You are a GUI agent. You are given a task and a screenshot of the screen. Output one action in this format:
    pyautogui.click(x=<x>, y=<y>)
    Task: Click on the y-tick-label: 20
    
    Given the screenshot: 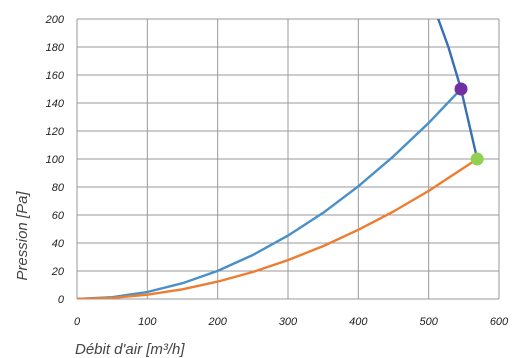 What is the action you would take?
    pyautogui.click(x=58, y=272)
    